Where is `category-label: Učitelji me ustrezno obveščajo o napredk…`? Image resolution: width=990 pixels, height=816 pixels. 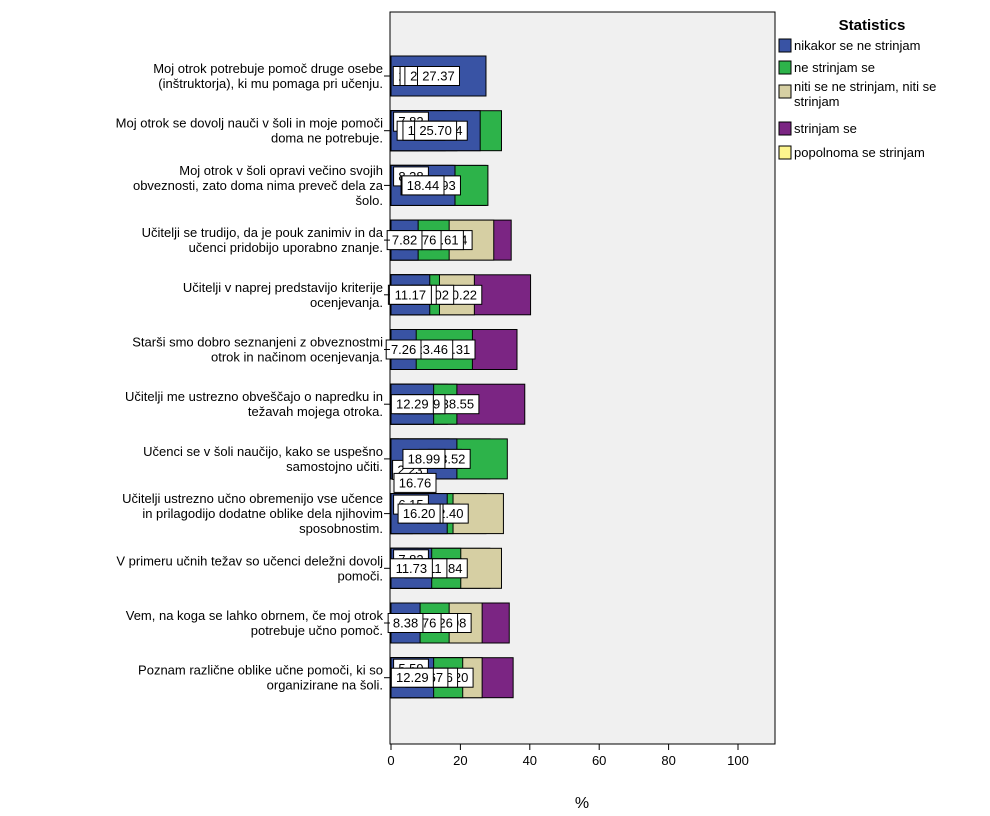 category-label: Učitelji me ustrezno obveščajo o napredk… is located at coordinates (254, 404).